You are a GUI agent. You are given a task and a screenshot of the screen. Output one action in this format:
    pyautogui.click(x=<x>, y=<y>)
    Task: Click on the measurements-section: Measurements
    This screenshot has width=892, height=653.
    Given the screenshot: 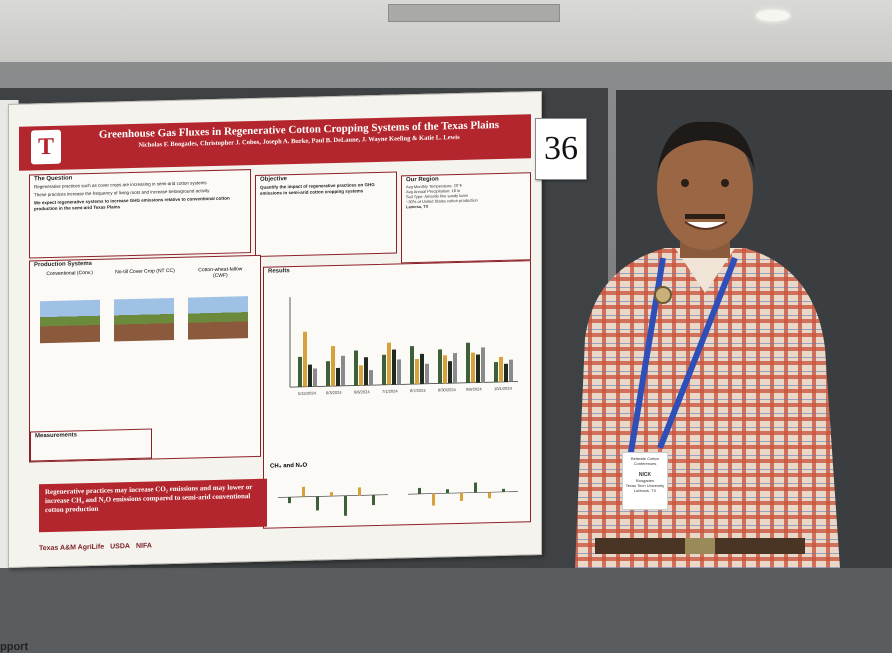 What is the action you would take?
    pyautogui.click(x=91, y=445)
    